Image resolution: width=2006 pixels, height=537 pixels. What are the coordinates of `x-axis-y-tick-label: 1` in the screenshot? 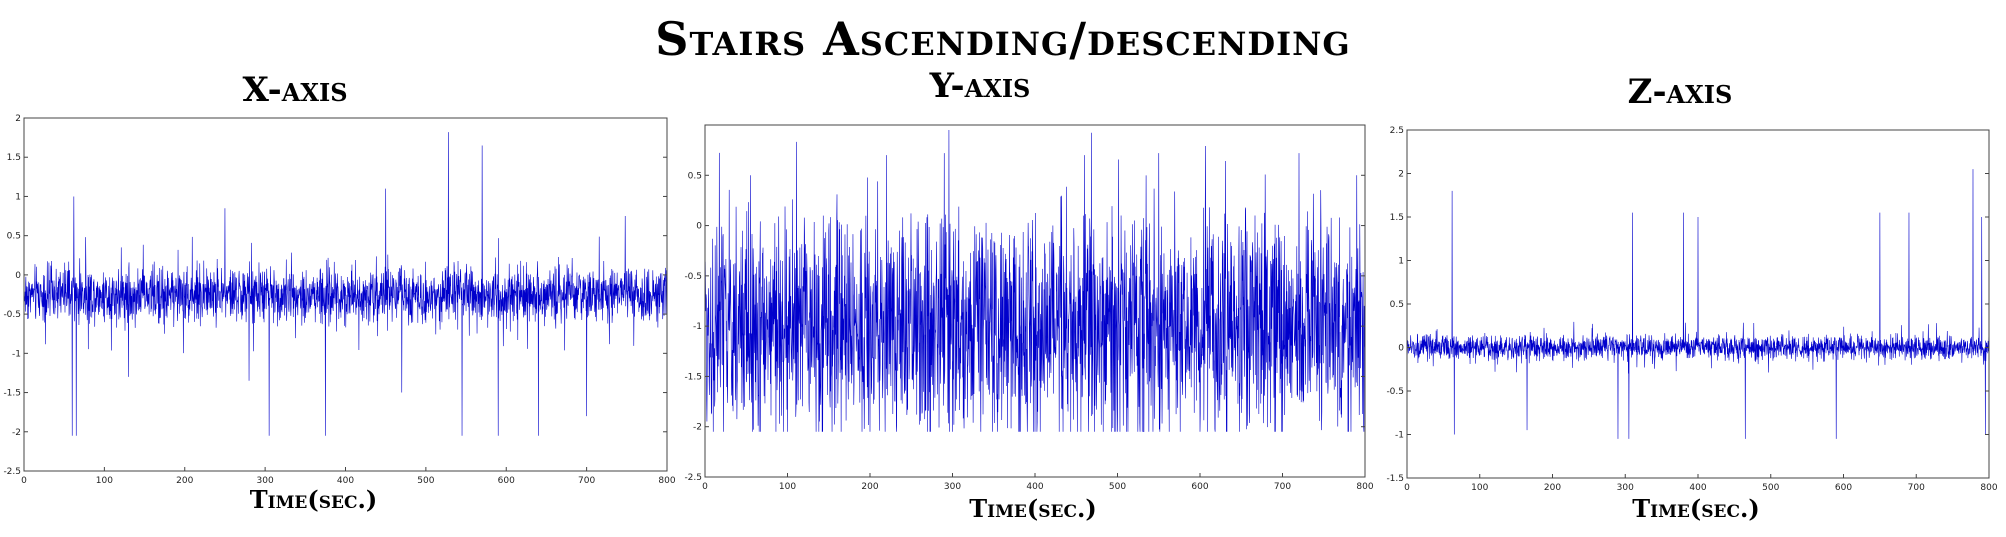 It's located at (18, 197).